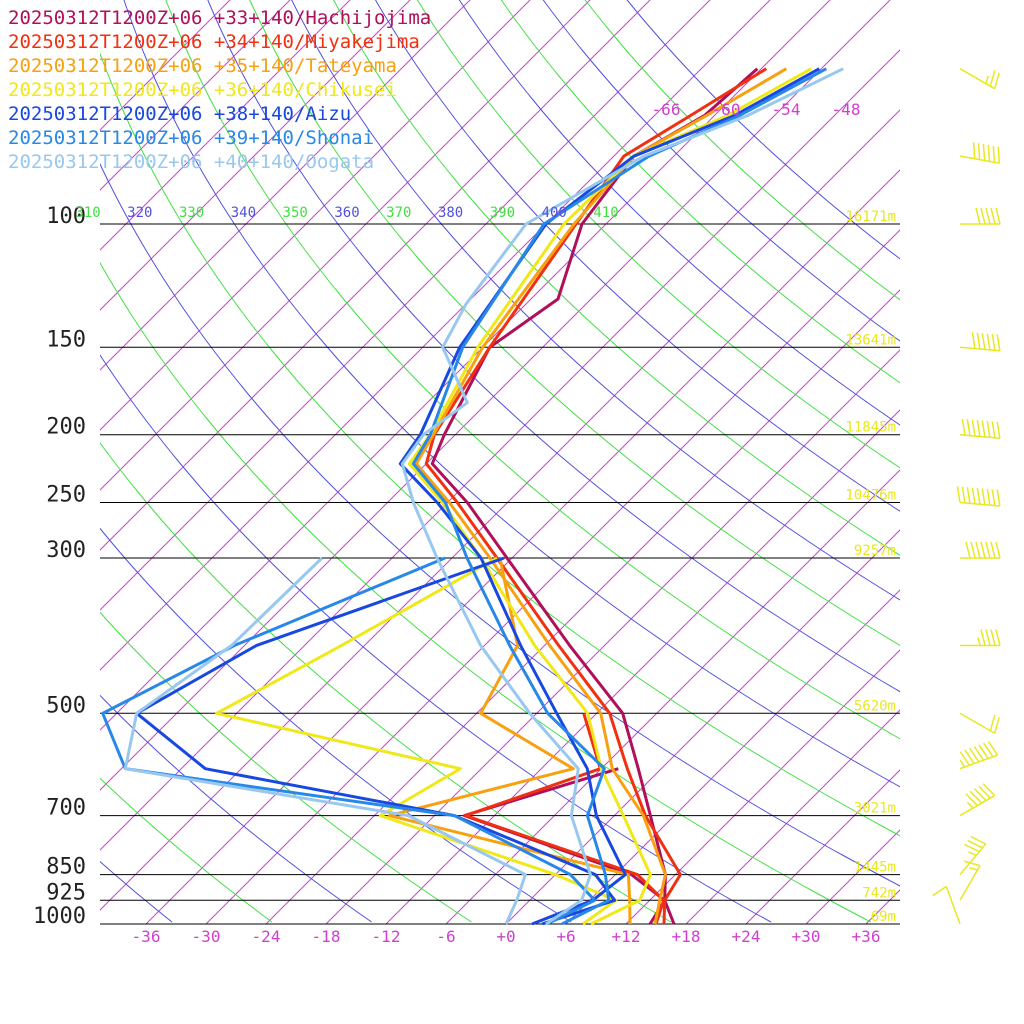 This screenshot has height=1024, width=1024. I want to click on legend-entry: 20250312T1200Z+06 +40+140/Oogata, so click(191, 162).